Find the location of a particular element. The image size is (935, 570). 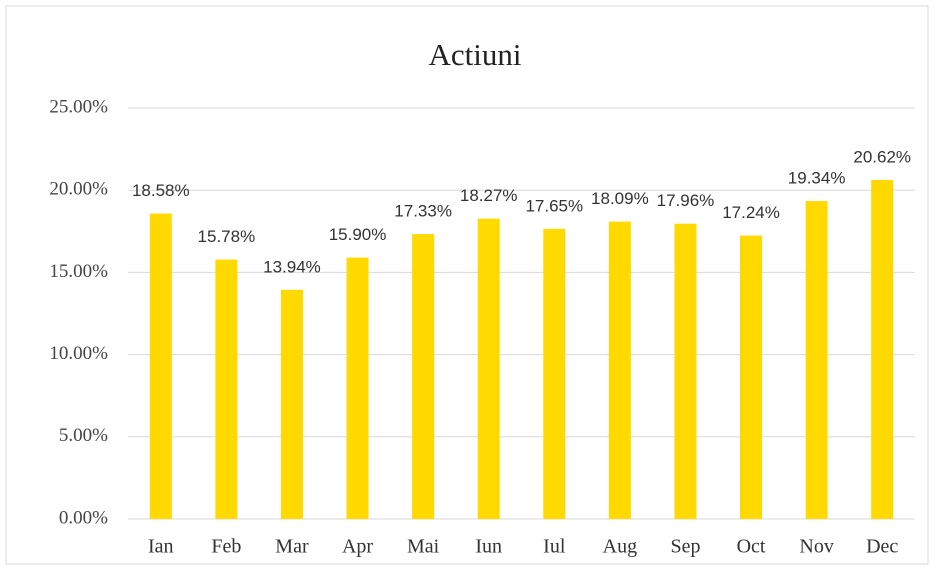

chart-title: Actiuni is located at coordinates (475, 54).